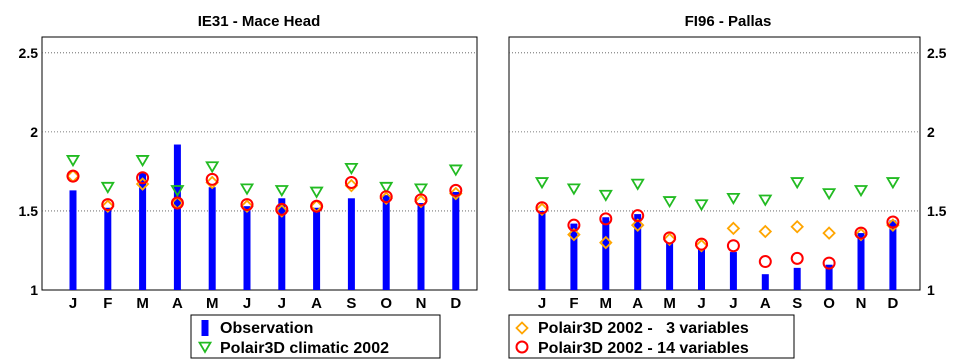 The height and width of the screenshot is (361, 957). I want to click on legend-marker-observation, so click(205, 328).